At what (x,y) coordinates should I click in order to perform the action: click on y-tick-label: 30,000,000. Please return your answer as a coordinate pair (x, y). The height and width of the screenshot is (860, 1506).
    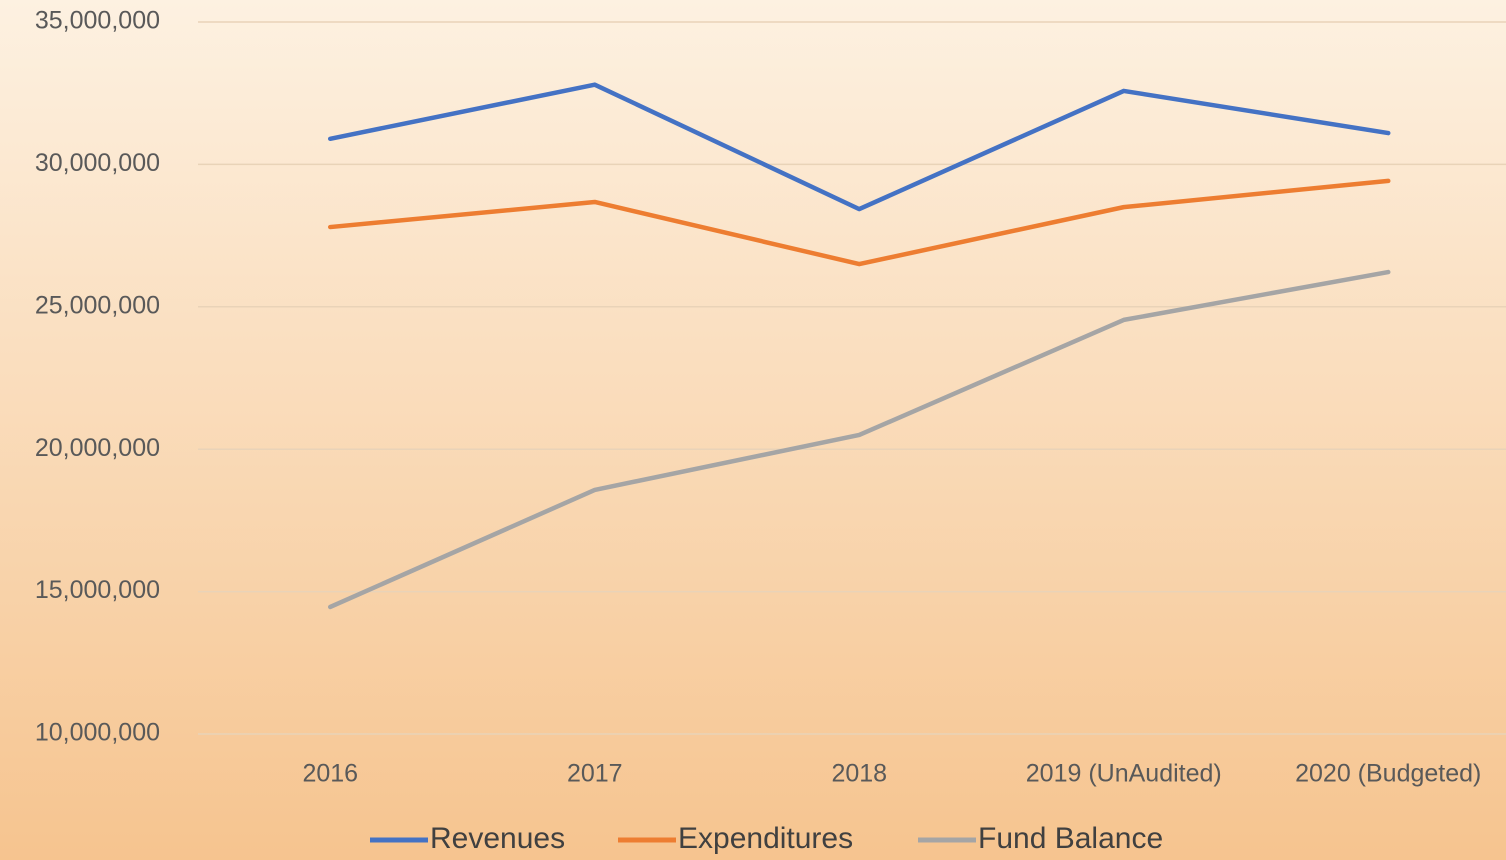
    Looking at the image, I should click on (97, 163).